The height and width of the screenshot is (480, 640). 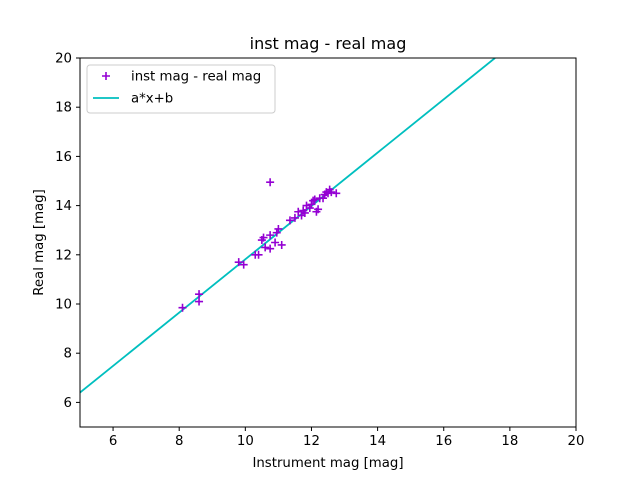 I want to click on y-tick-label: 8, so click(x=68, y=354).